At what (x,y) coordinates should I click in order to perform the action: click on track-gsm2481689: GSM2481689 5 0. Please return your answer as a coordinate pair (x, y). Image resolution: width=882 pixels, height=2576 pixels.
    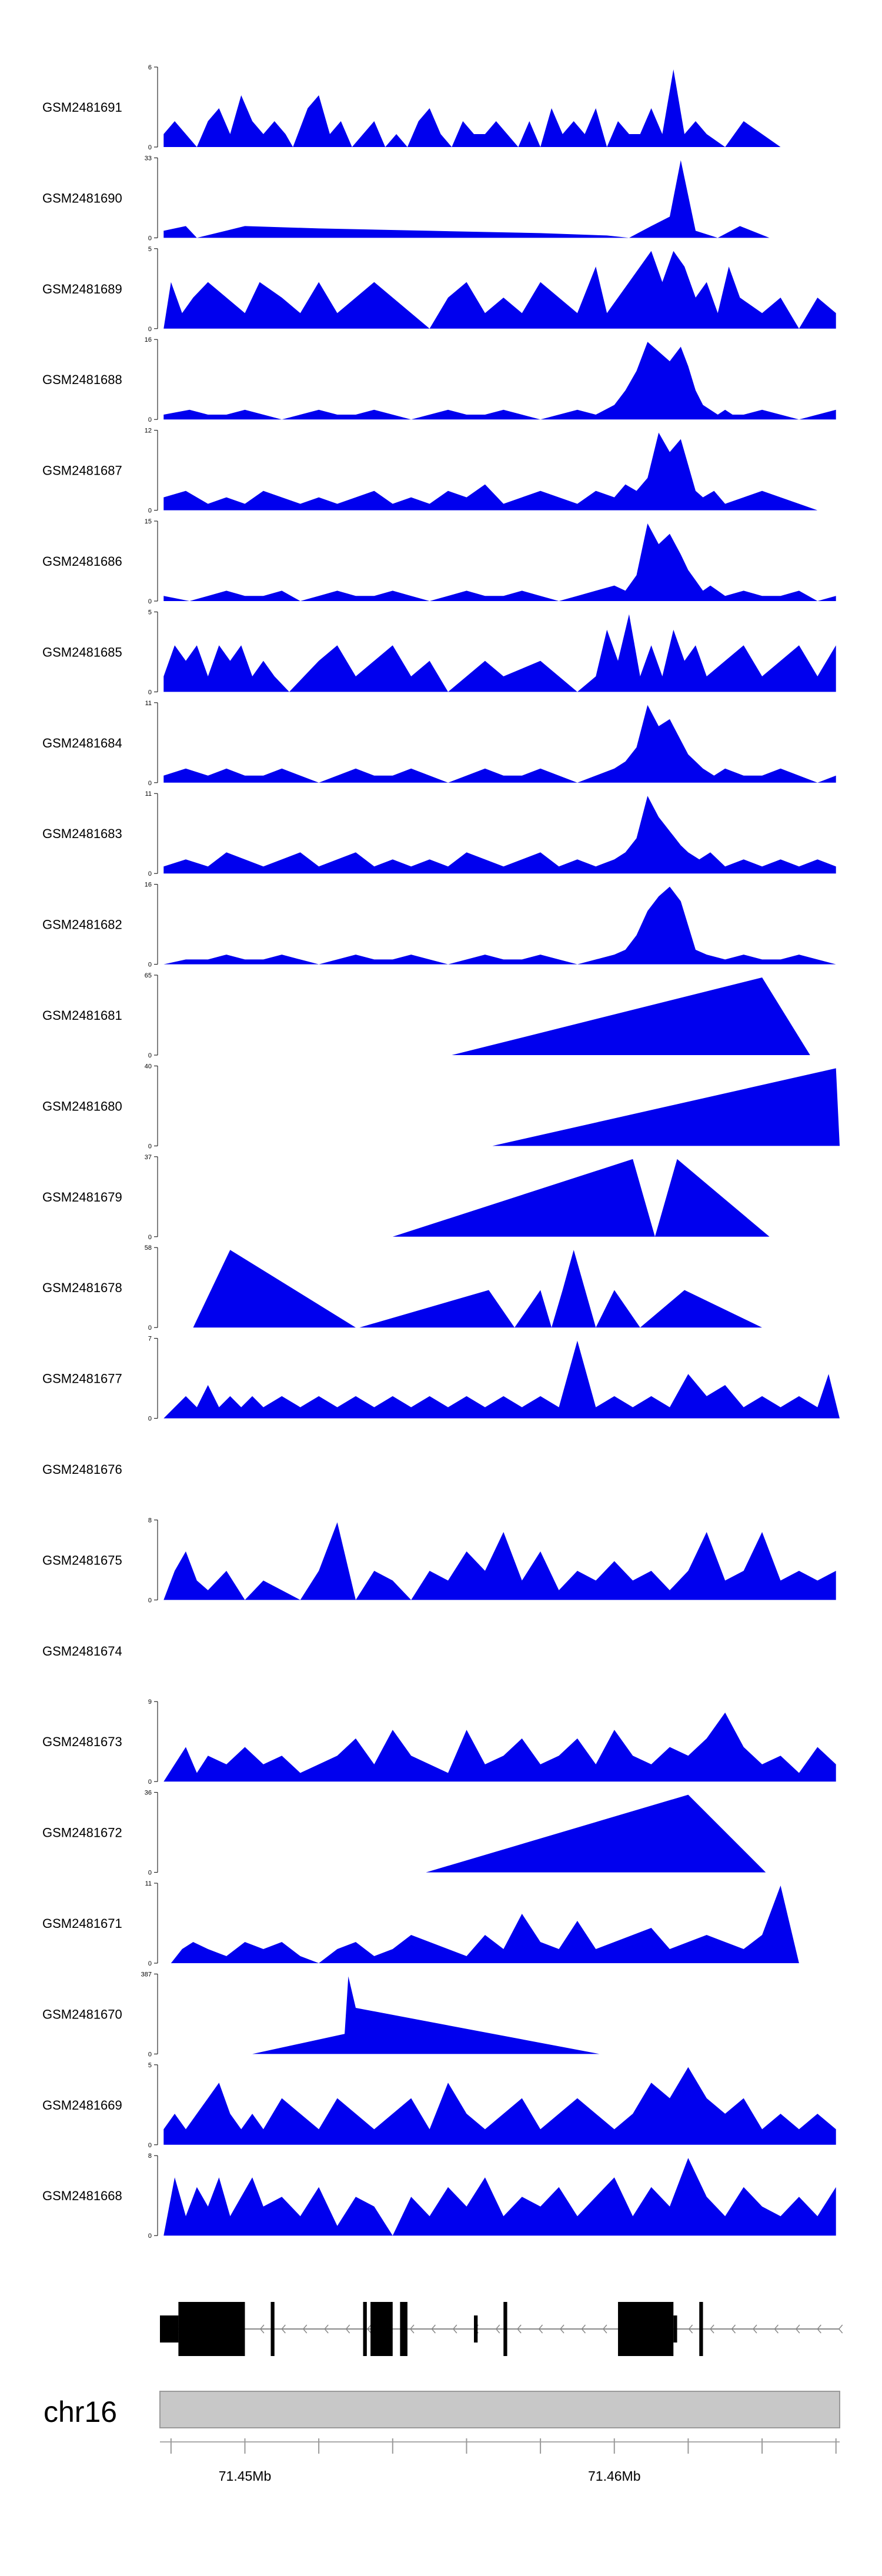
    Looking at the image, I should click on (439, 289).